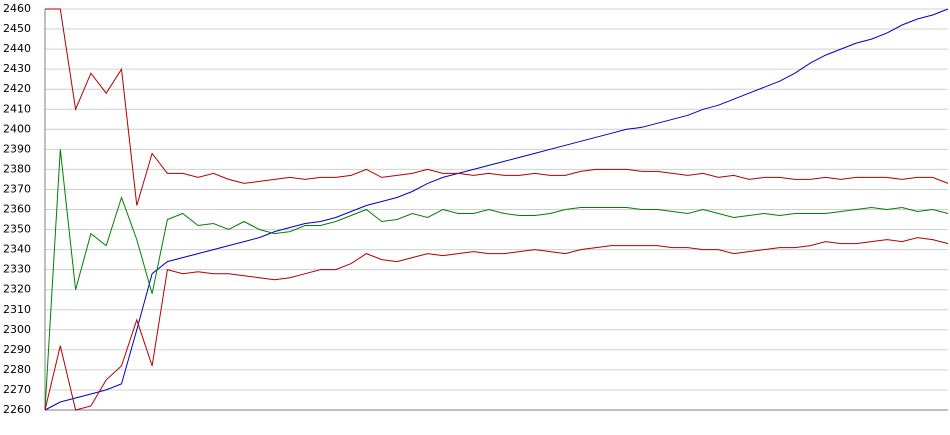 This screenshot has width=950, height=435. Describe the element at coordinates (17, 48) in the screenshot. I see `y-tick-label: 2440` at that location.